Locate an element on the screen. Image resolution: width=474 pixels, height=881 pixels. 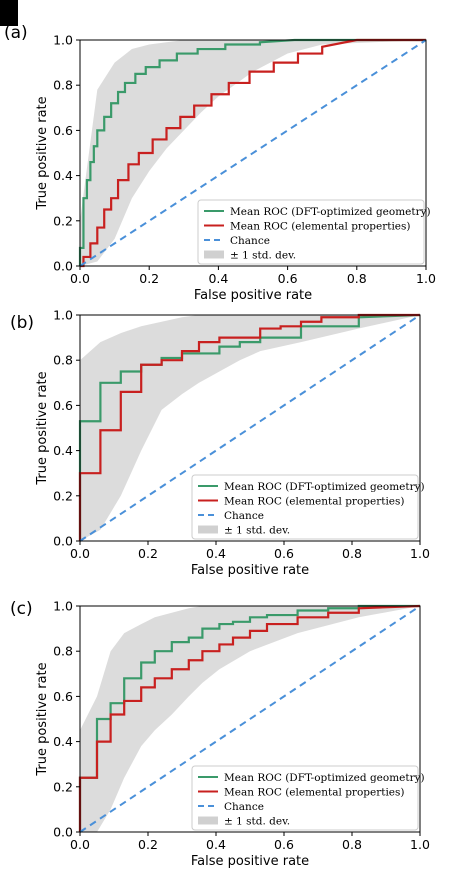
panel-label: (a) is located at coordinates (16, 33).